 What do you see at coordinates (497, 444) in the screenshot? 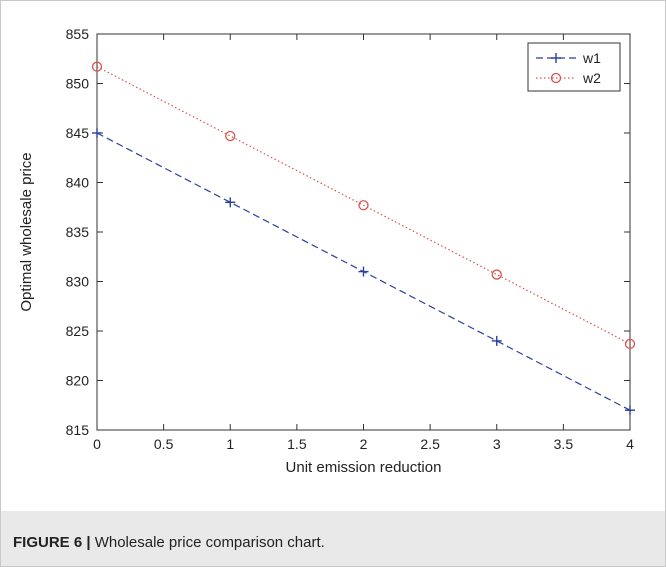
I see `x-tick-label: 3` at bounding box center [497, 444].